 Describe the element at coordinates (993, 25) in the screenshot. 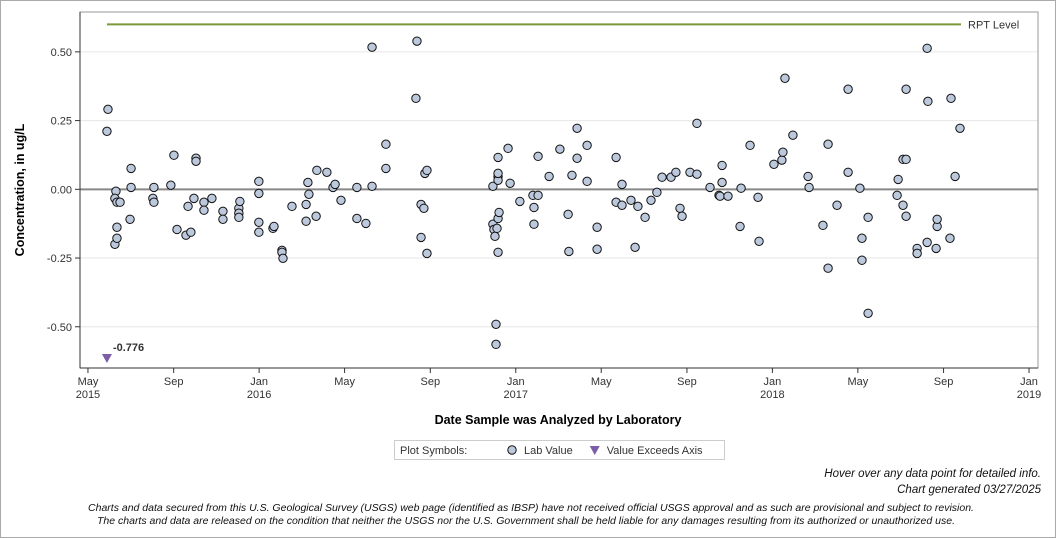

I see `reference-label: RPT Level` at that location.